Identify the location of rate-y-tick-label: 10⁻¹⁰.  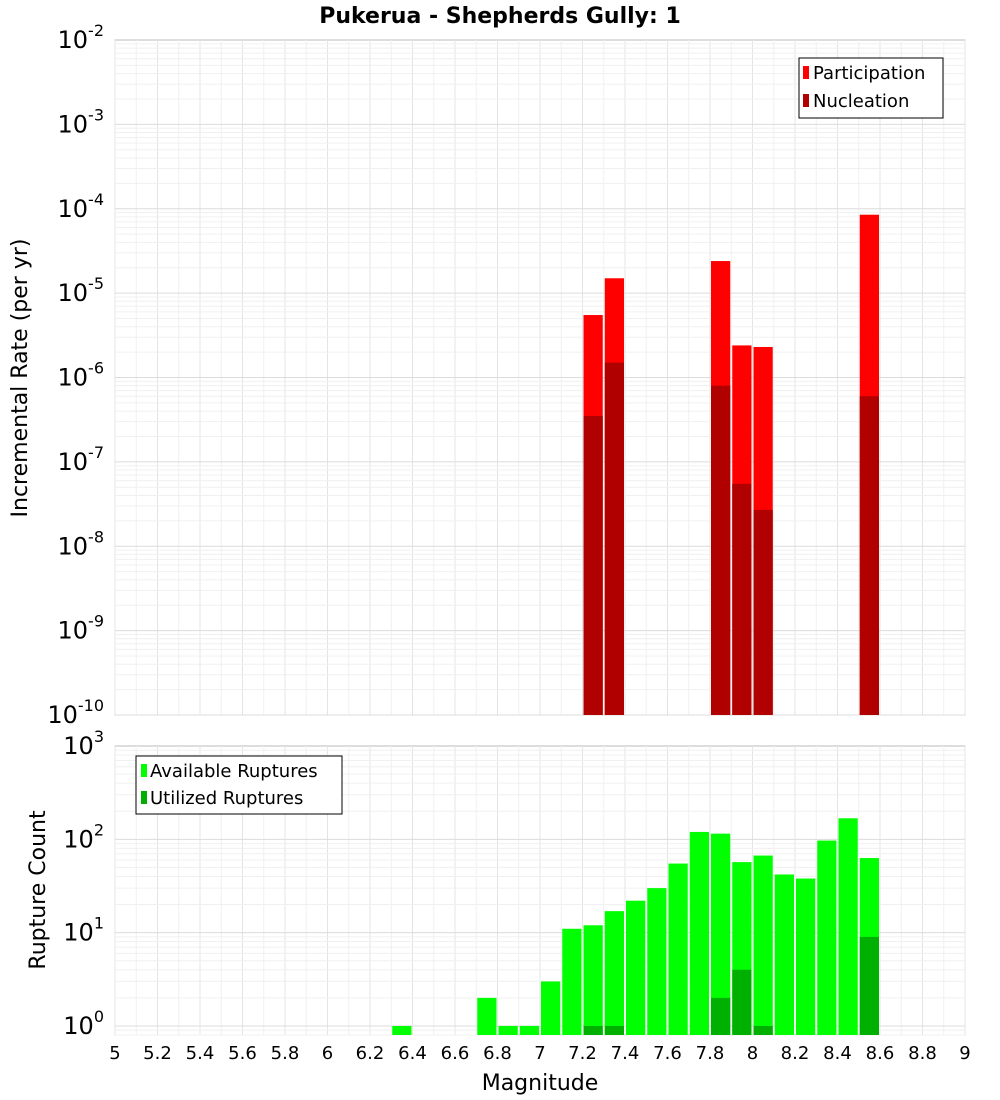
(75, 712).